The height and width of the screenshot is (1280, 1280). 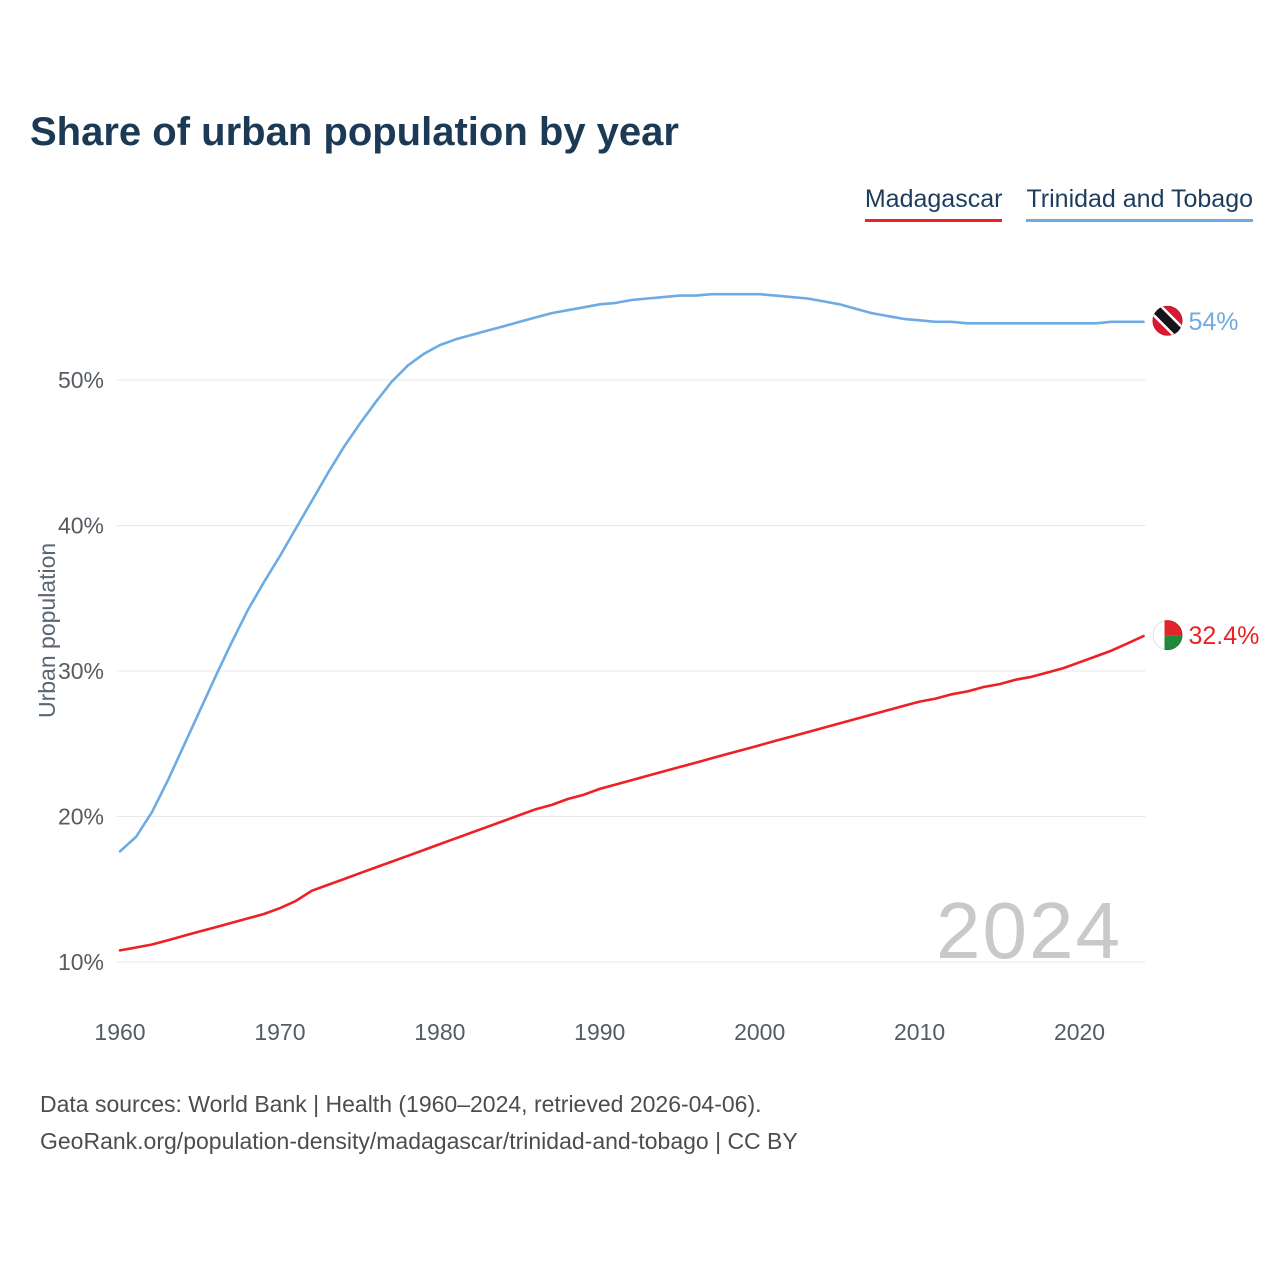 I want to click on end-value-label: 54%, so click(x=1214, y=322).